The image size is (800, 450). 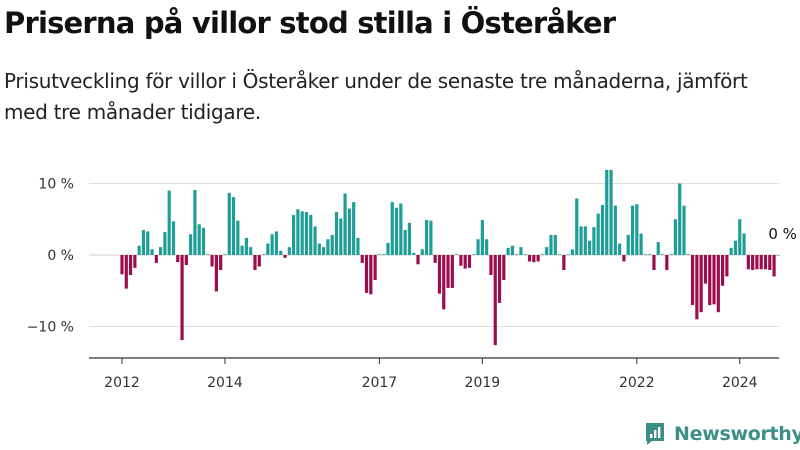 What do you see at coordinates (737, 434) in the screenshot?
I see `brand-name: Newsworthy` at bounding box center [737, 434].